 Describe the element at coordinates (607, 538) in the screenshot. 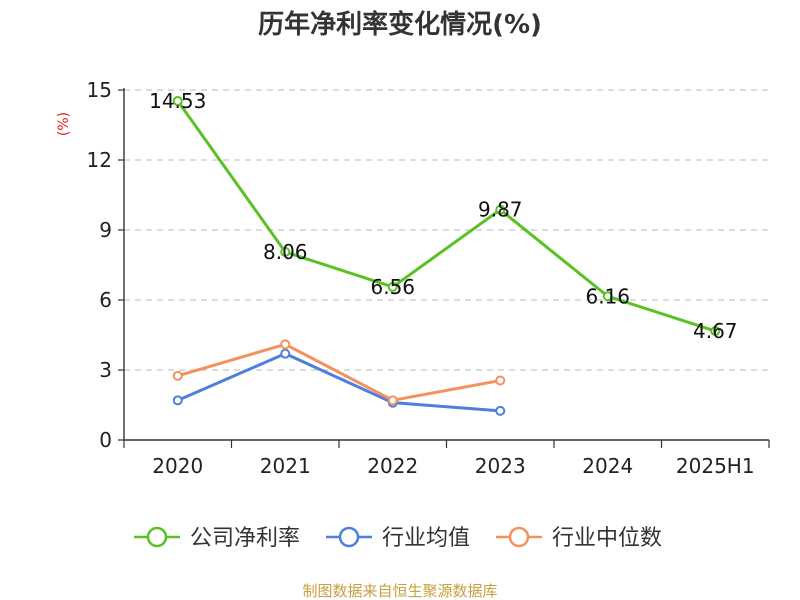

I see `legend-label: 行业中位数` at that location.